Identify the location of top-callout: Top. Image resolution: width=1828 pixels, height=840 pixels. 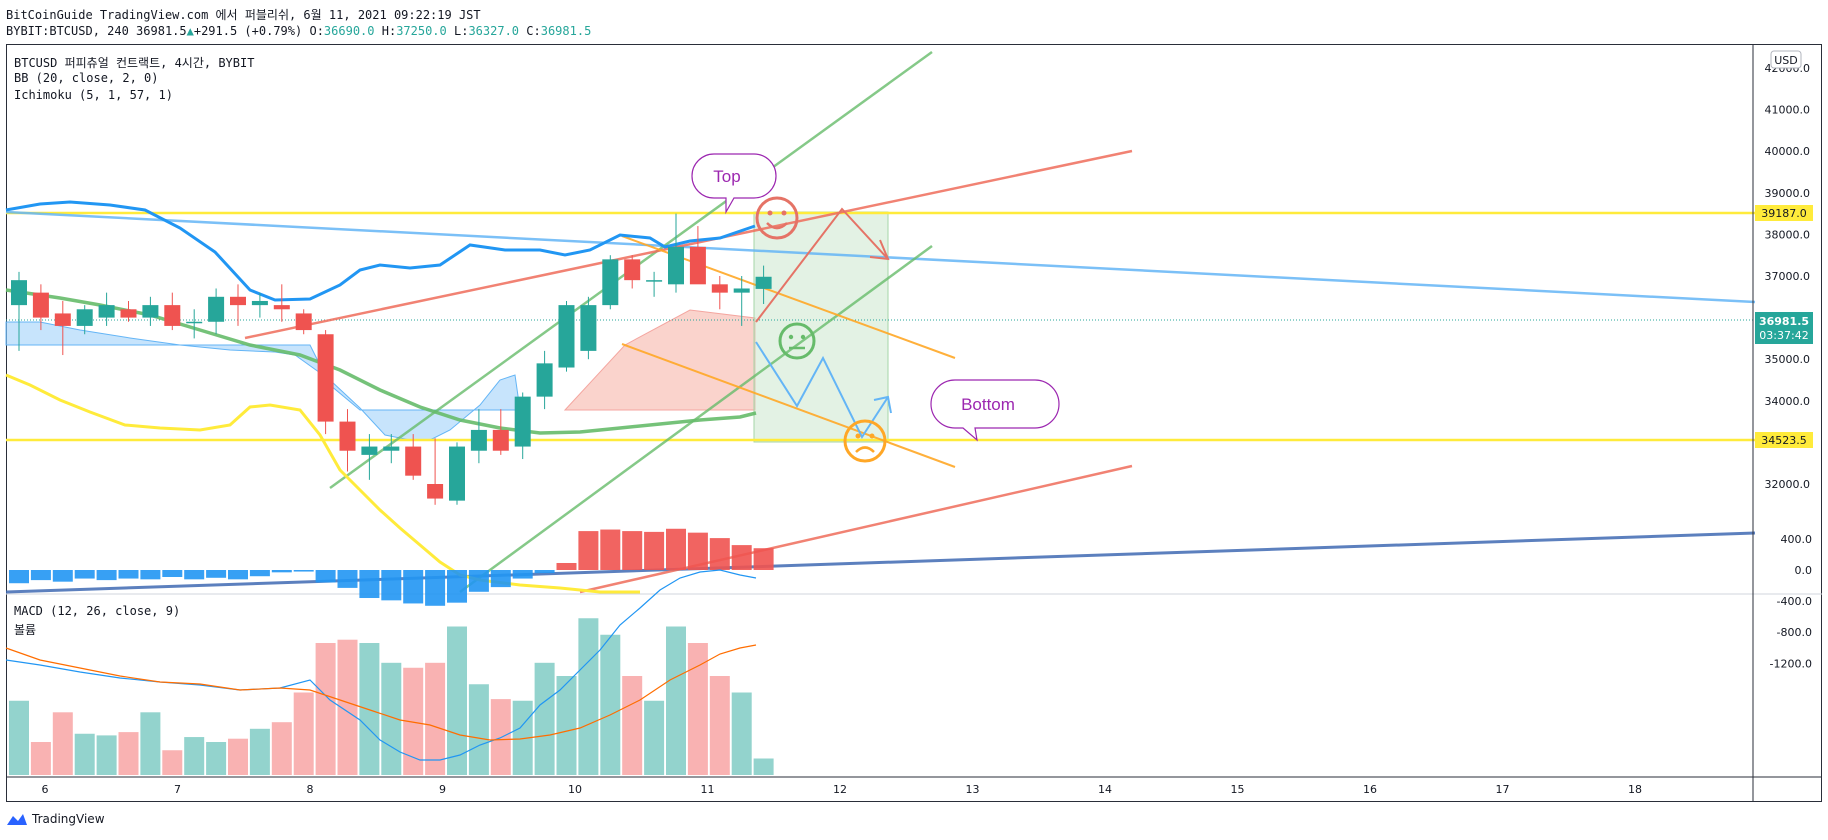
(734, 184).